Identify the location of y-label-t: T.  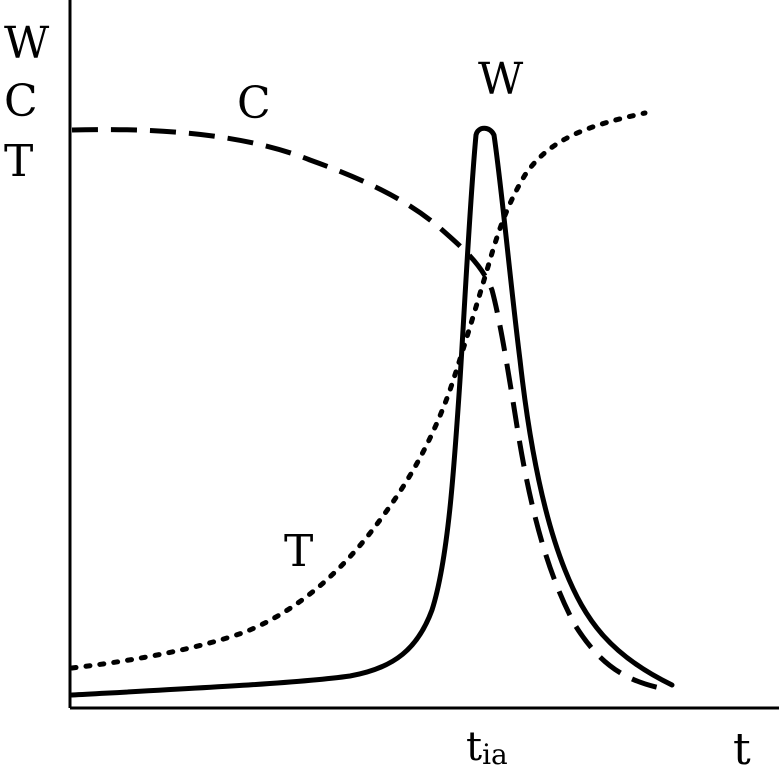
(18, 161).